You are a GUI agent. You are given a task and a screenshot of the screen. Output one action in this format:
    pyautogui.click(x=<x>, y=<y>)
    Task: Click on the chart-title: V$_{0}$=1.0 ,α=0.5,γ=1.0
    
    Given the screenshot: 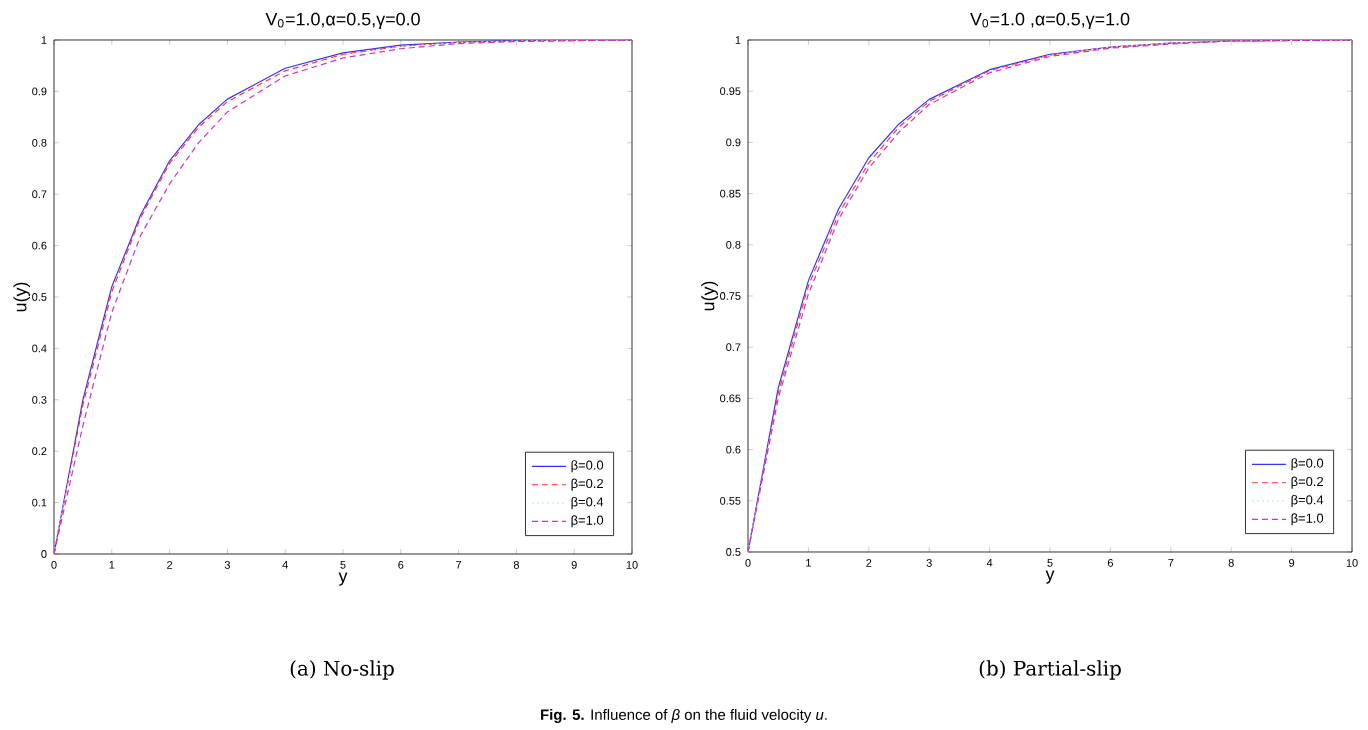 What is the action you would take?
    pyautogui.click(x=1050, y=20)
    